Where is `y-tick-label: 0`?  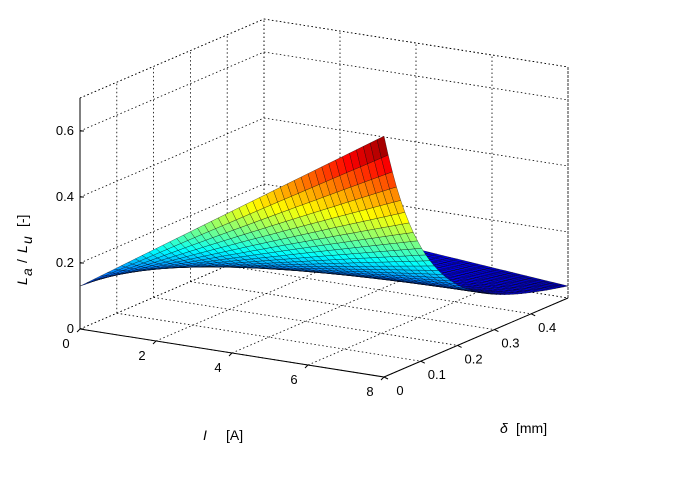
y-tick-label: 0 is located at coordinates (399, 390).